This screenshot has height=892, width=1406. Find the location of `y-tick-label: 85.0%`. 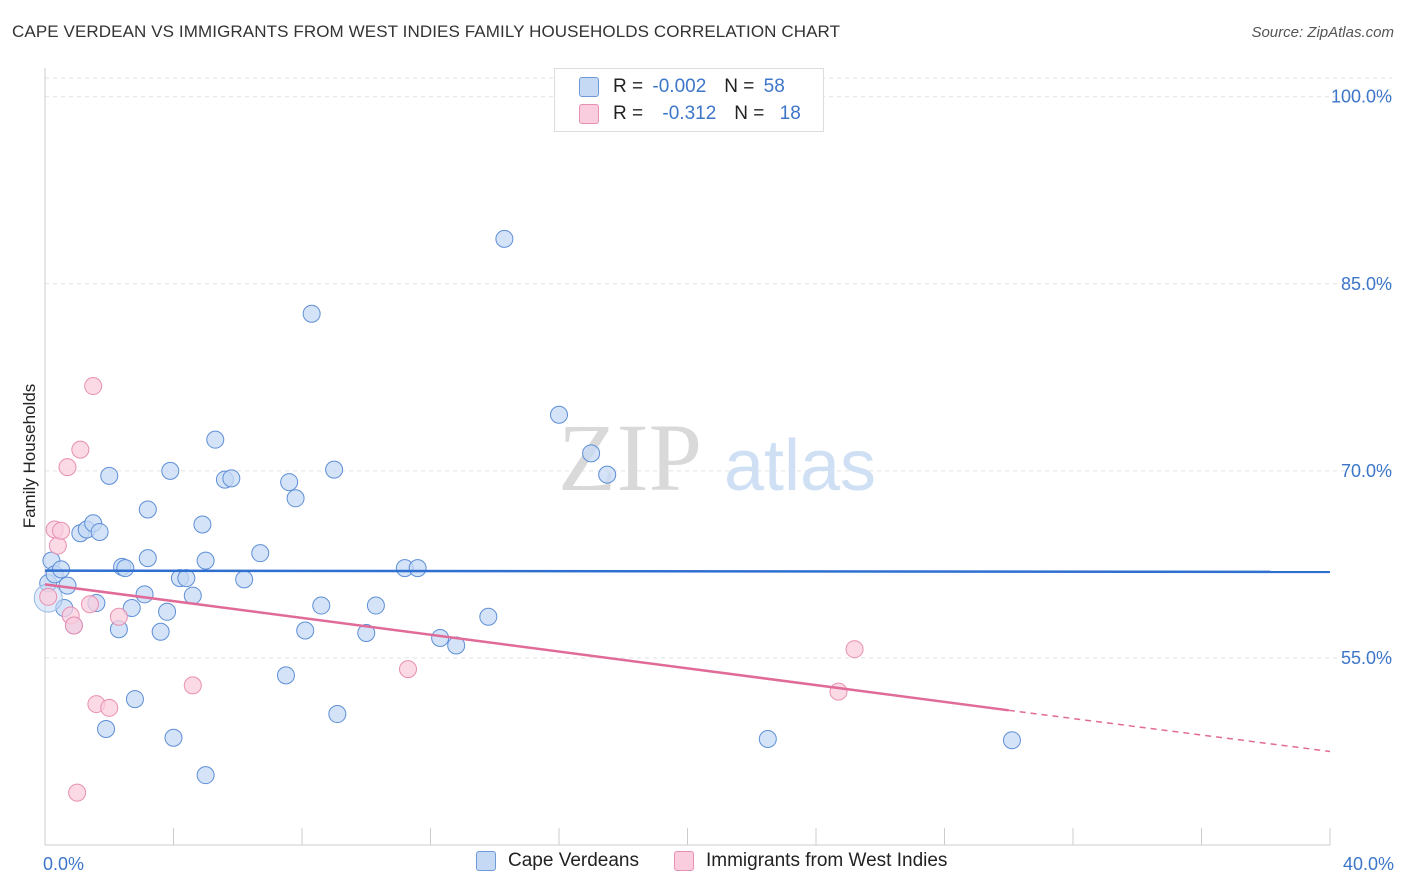

y-tick-label: 85.0% is located at coordinates (1366, 284).